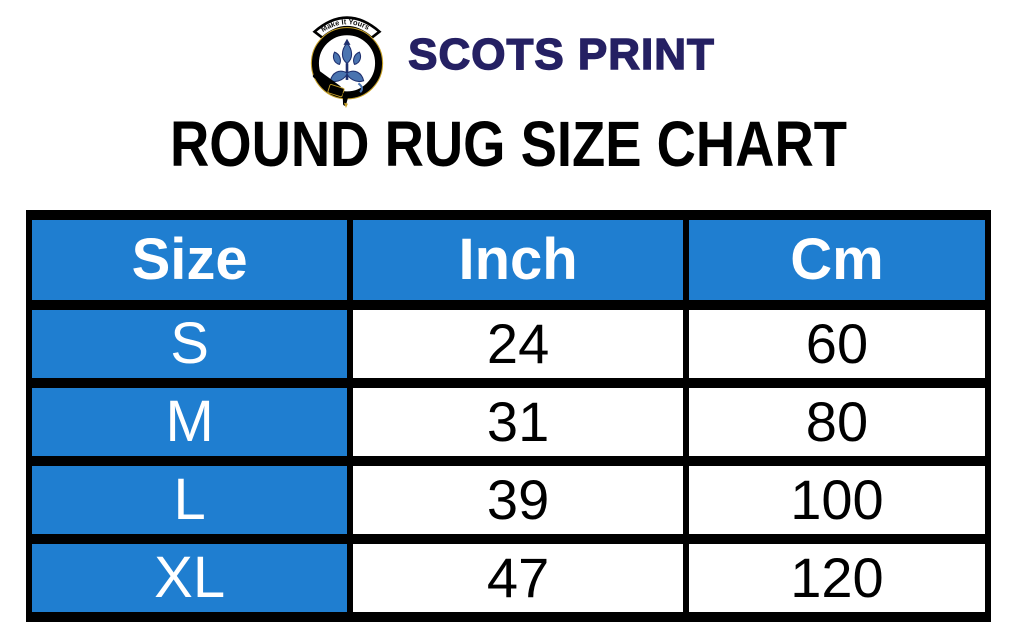 This screenshot has width=1017, height=640. Describe the element at coordinates (518, 578) in the screenshot. I see `inch-cell: 47` at that location.